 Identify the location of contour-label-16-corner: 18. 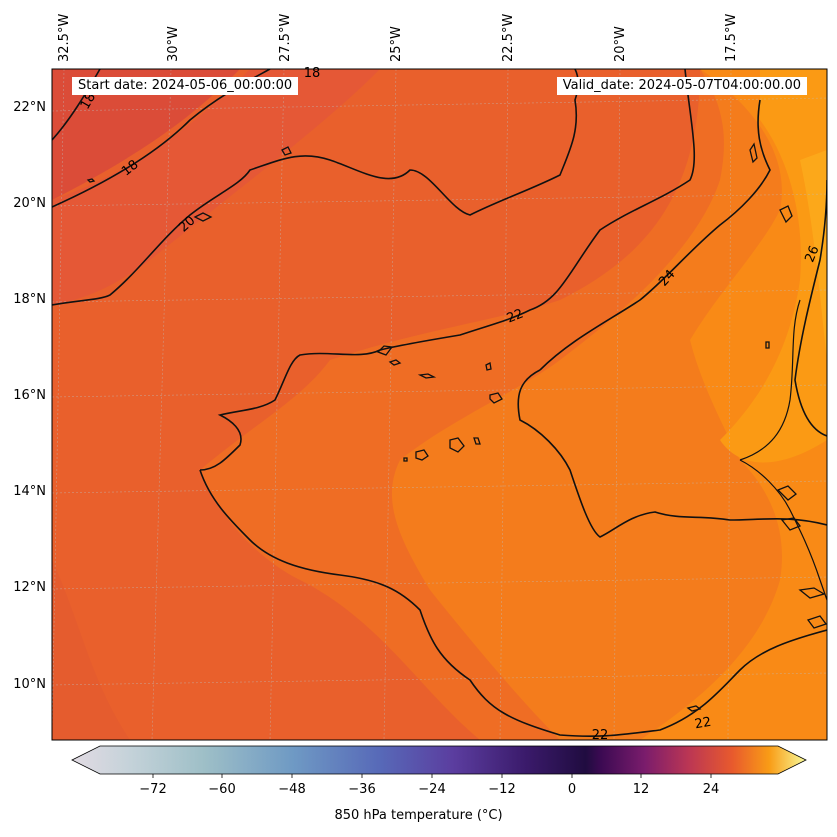
(88, 101).